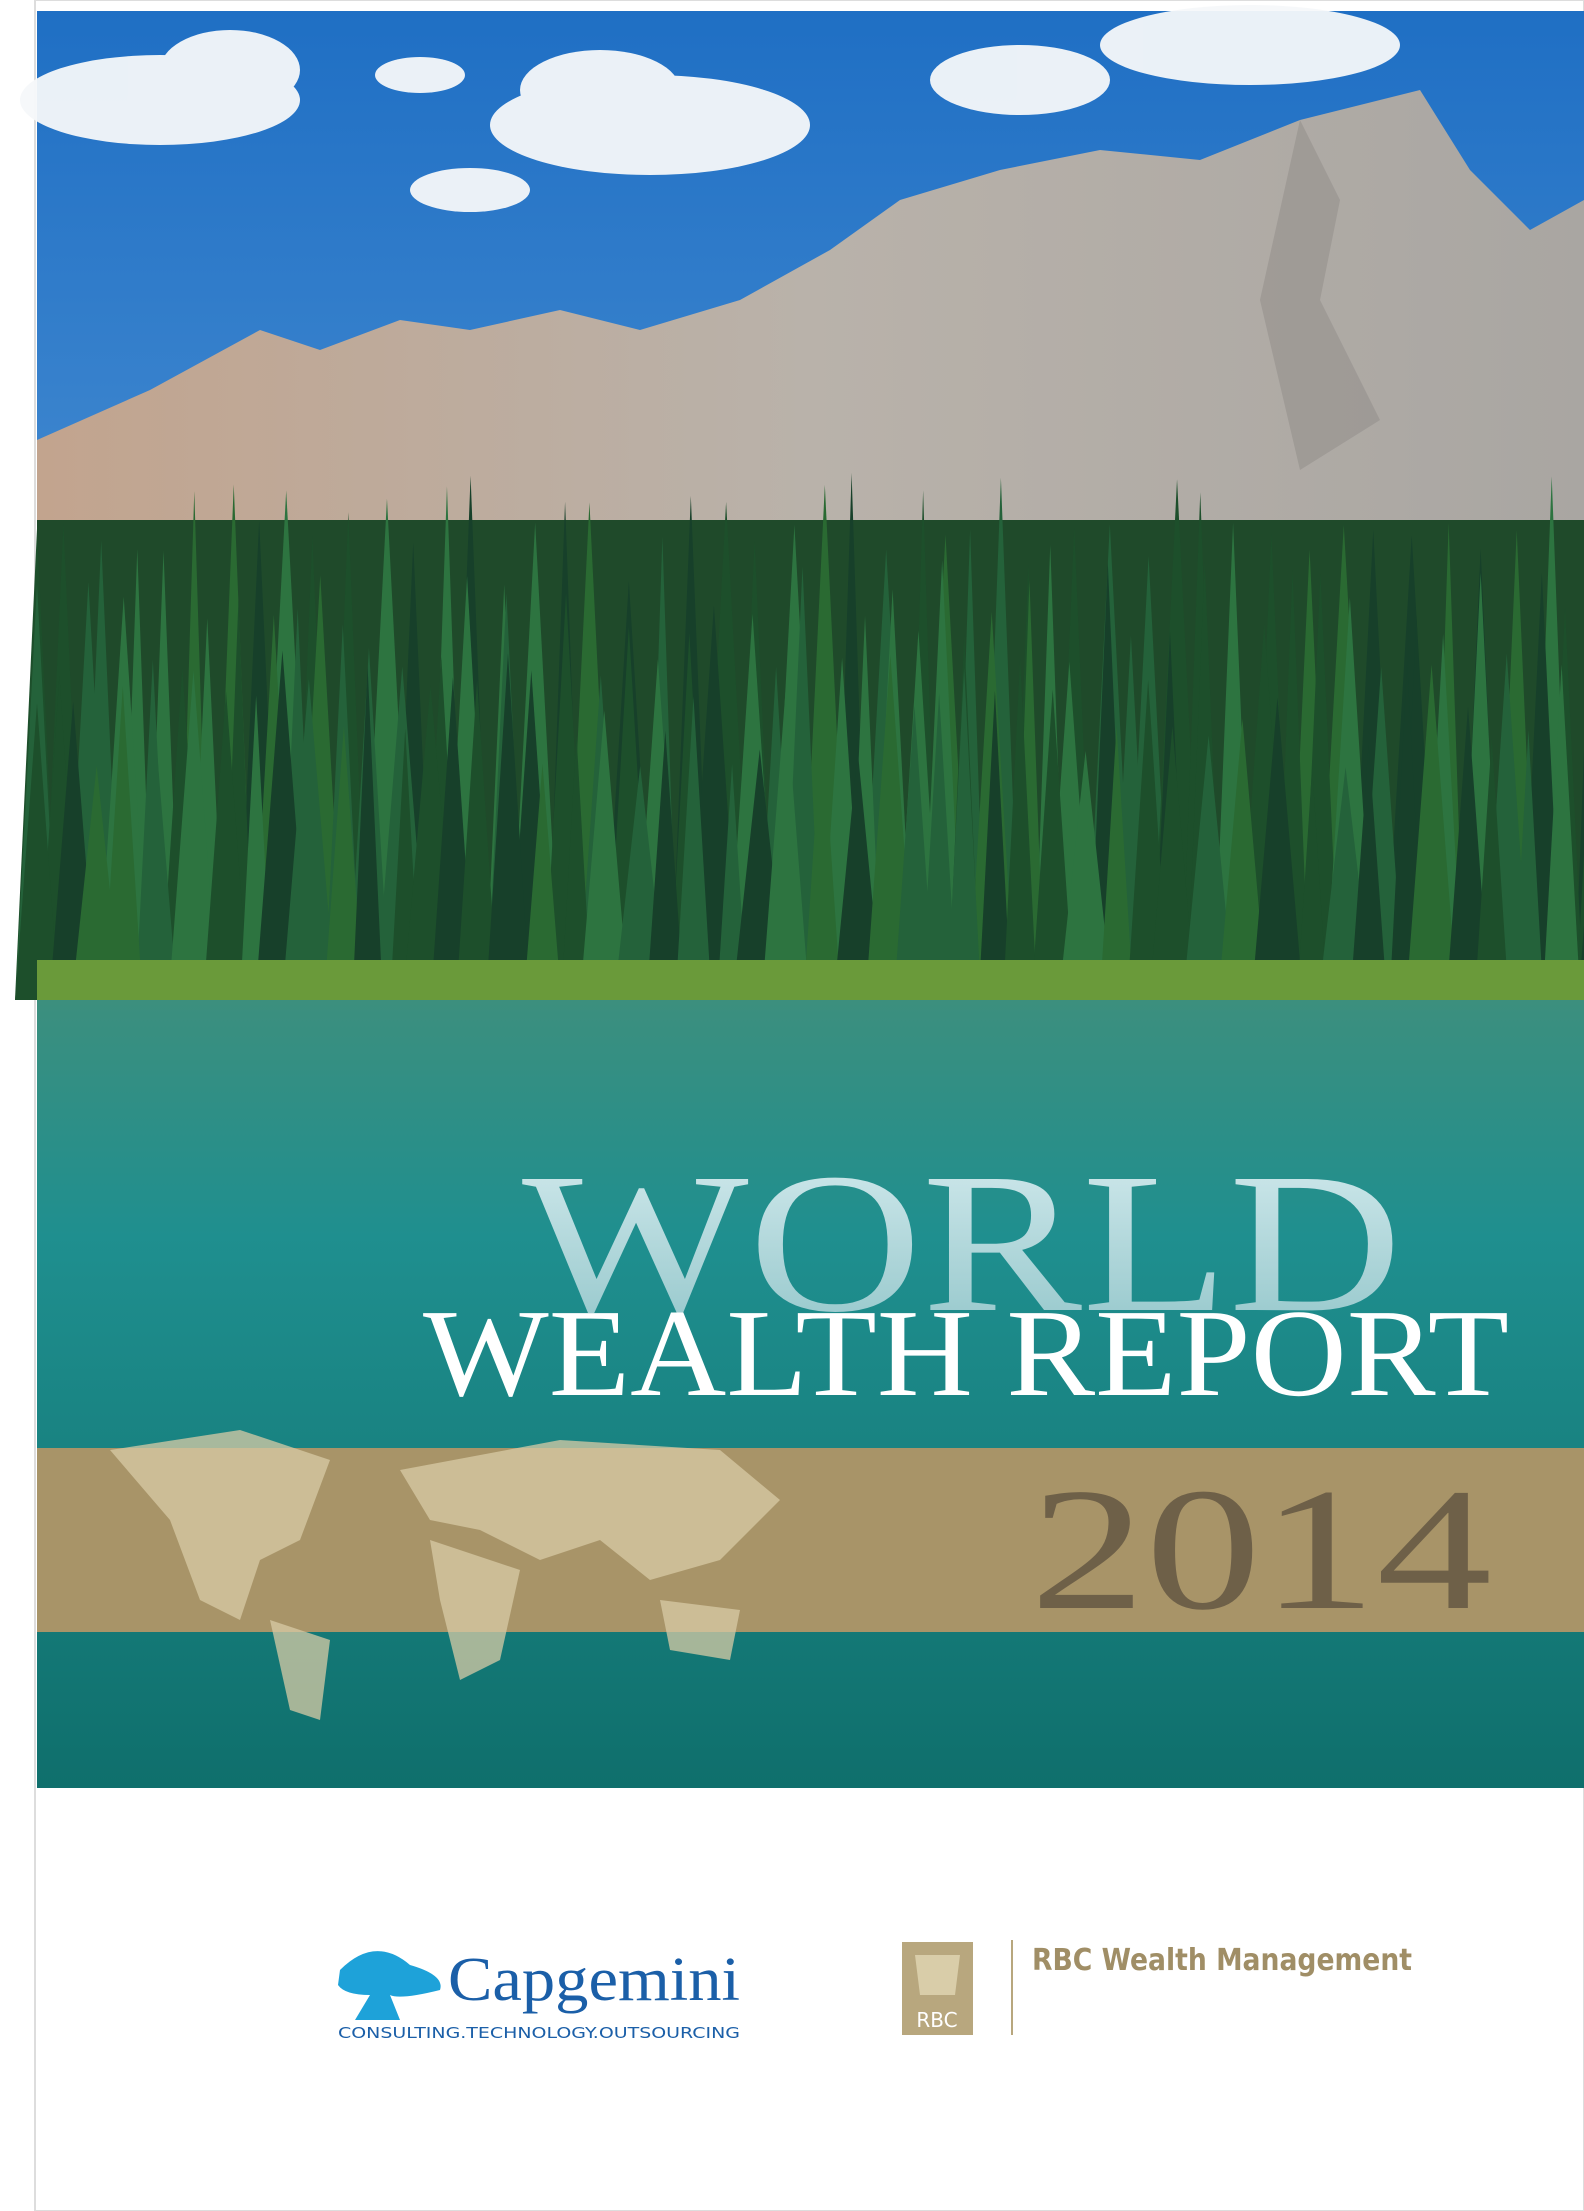 The image size is (1584, 2211). I want to click on world-map, so click(445, 1575).